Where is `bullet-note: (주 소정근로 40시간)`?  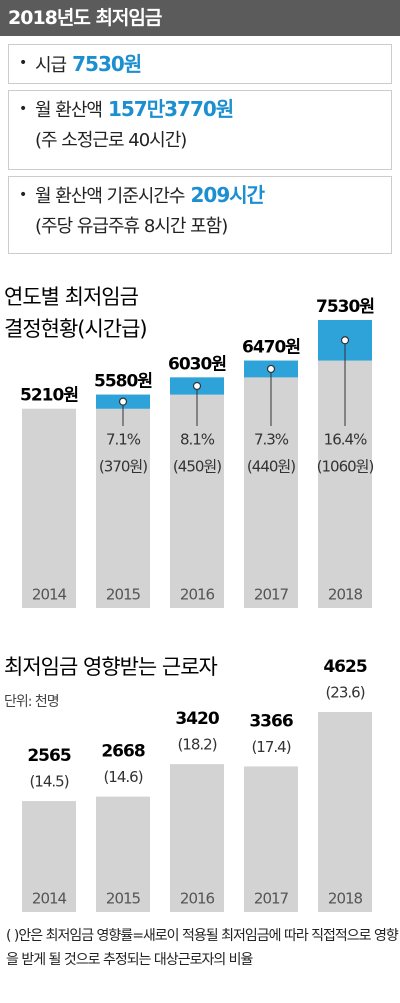 bullet-note: (주 소정근로 40시간) is located at coordinates (111, 140).